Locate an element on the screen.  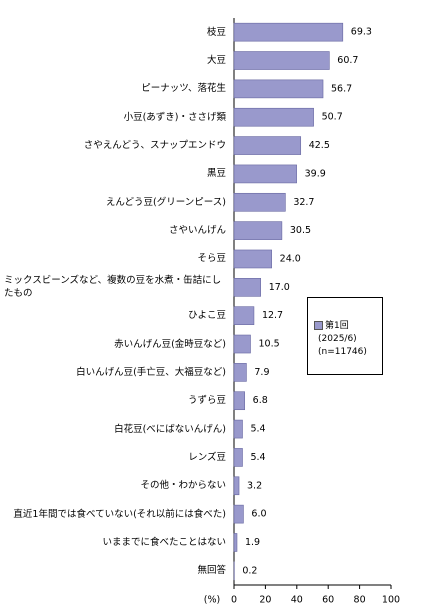
category-label: さやいんげん is located at coordinates (115, 231).